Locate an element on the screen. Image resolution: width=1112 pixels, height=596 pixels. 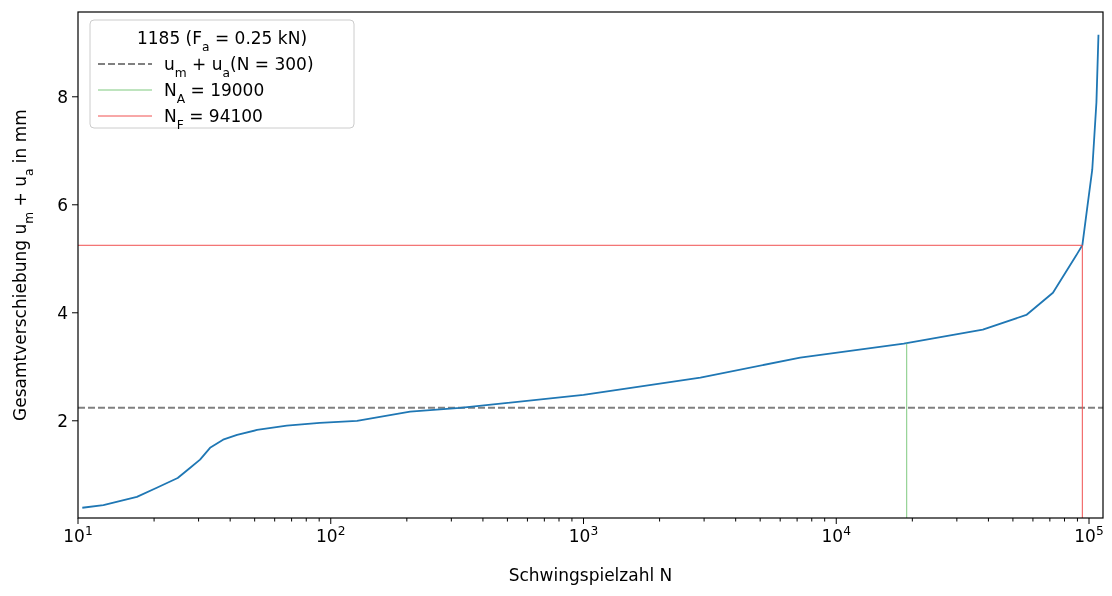
y-tick-label: 8 is located at coordinates (62, 96).